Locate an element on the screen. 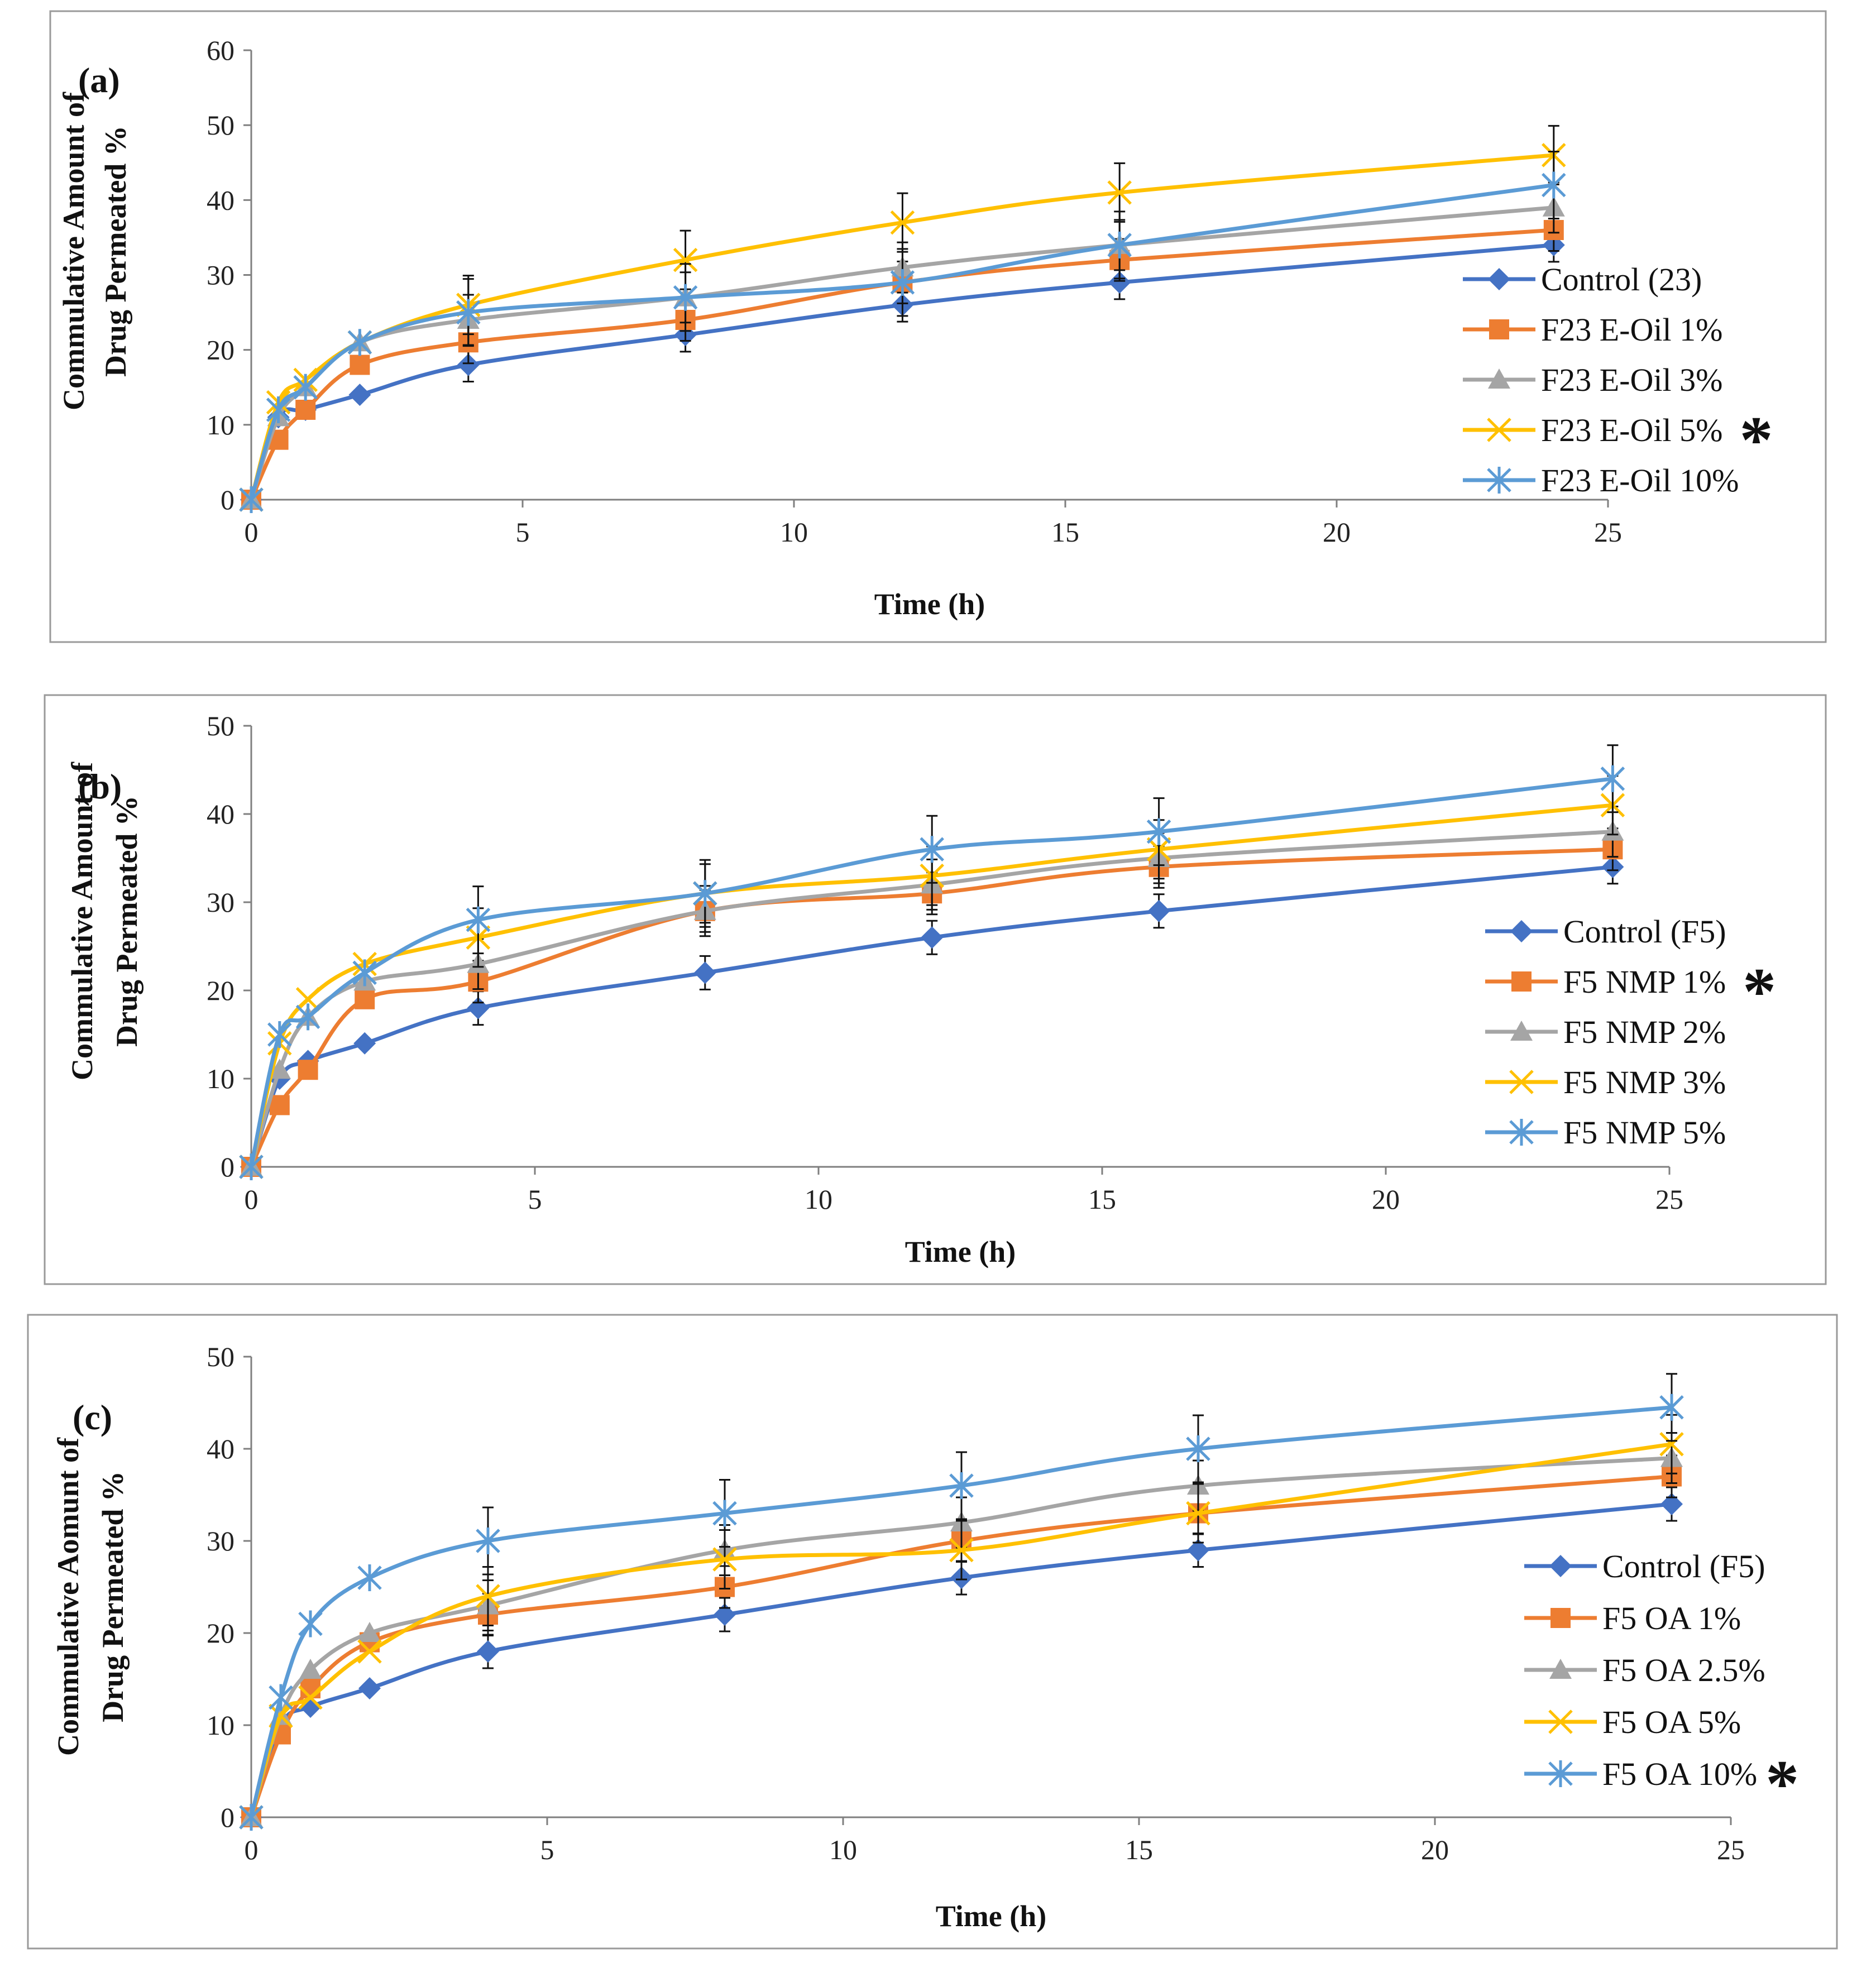 The image size is (1876, 1963). legend-label: F5 OA 2.5% is located at coordinates (1684, 1670).